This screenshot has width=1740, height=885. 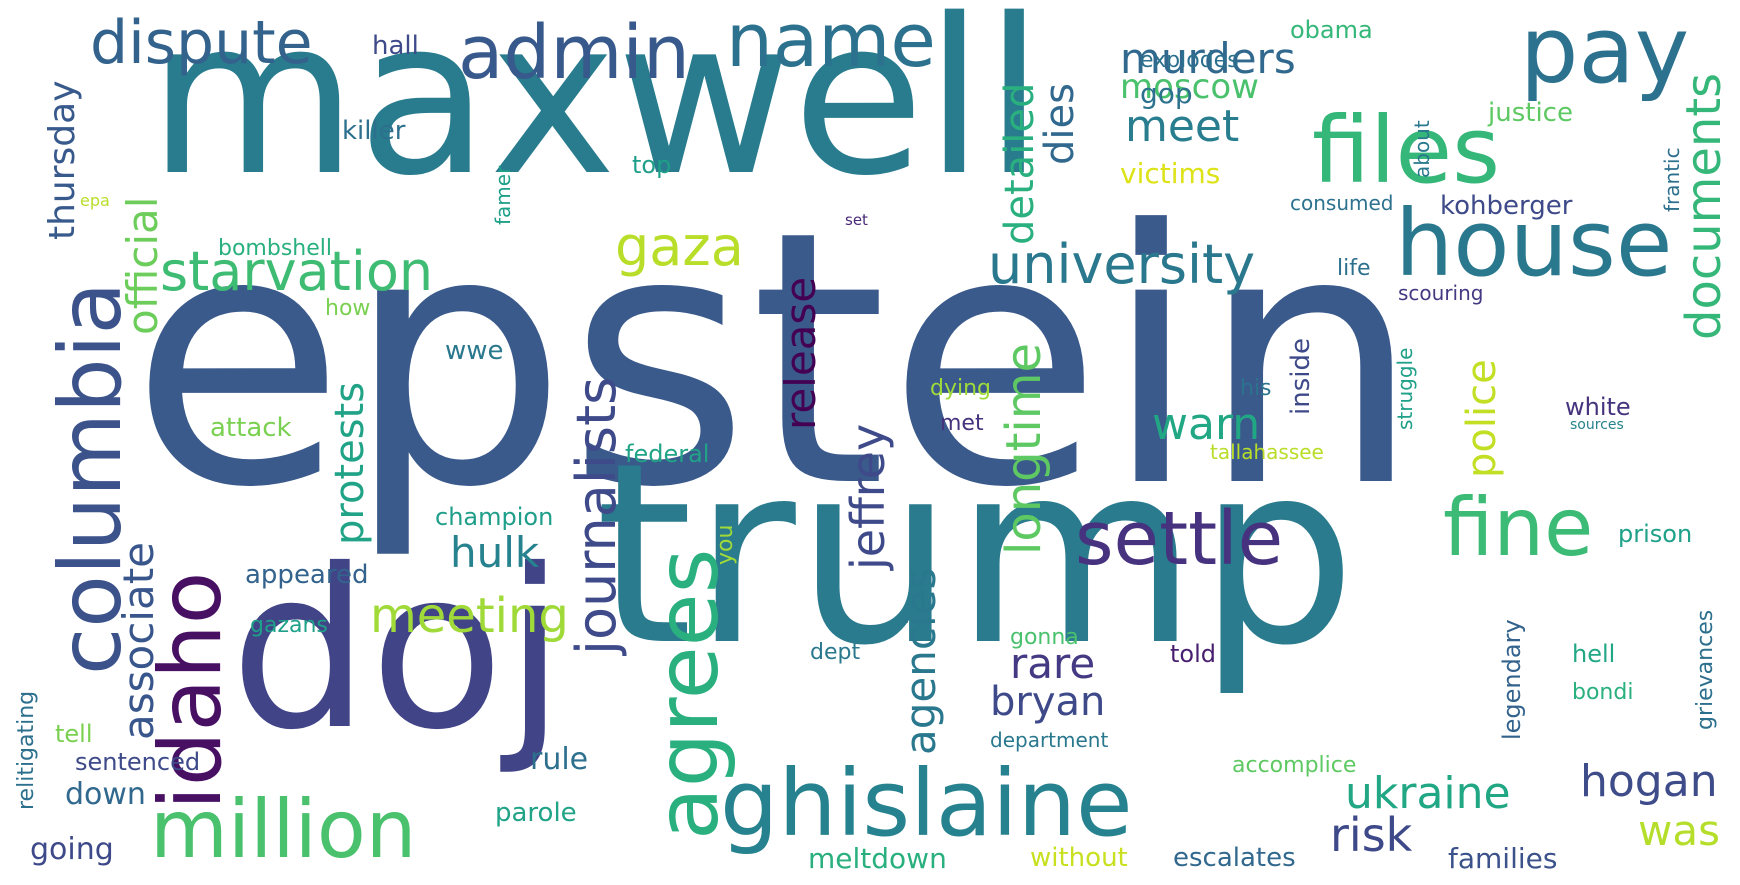 What do you see at coordinates (1166, 93) in the screenshot?
I see `word-gop: gop` at bounding box center [1166, 93].